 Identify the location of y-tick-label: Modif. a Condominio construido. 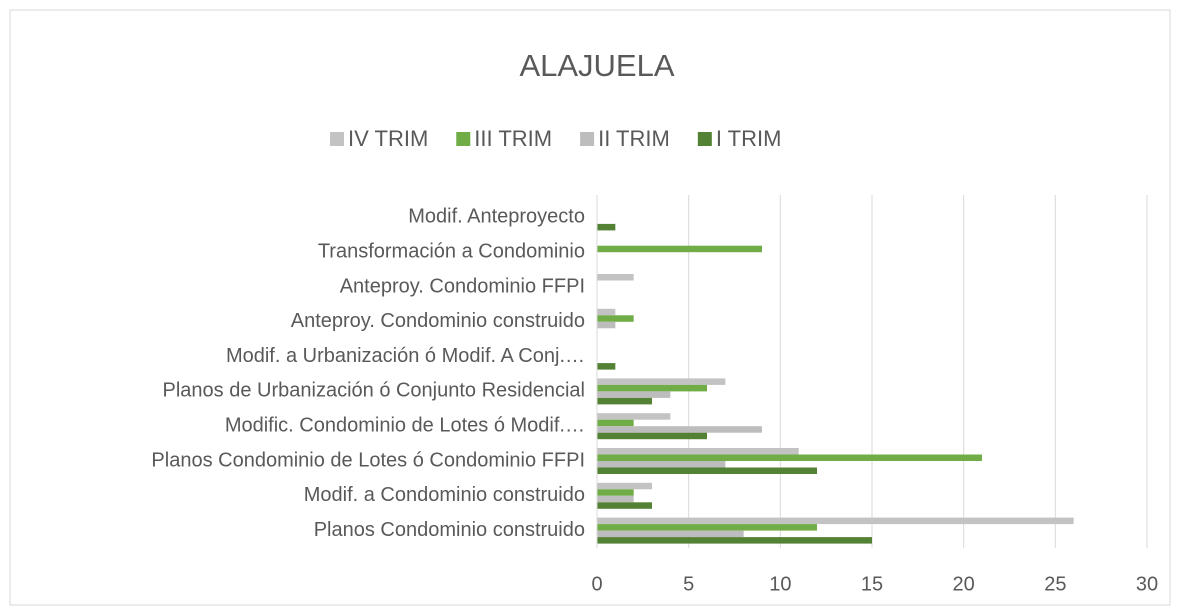
(444, 495).